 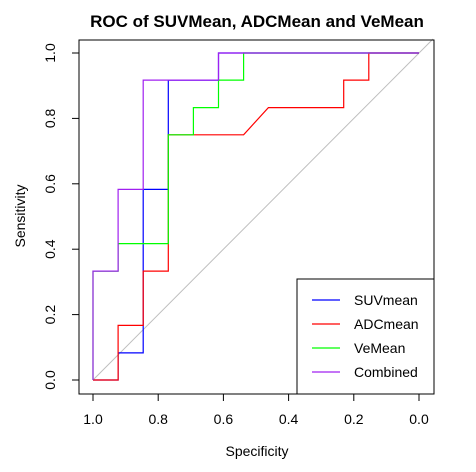 What do you see at coordinates (20, 215) in the screenshot?
I see `y-axis-label: Sensitivity` at bounding box center [20, 215].